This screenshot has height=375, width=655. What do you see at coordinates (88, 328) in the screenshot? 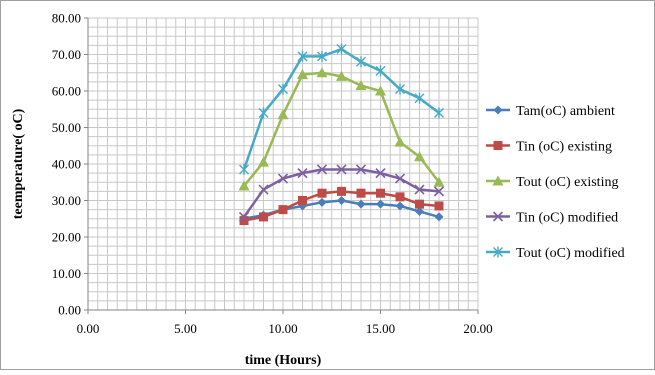
I see `x-tick-label: 0.00` at bounding box center [88, 328].